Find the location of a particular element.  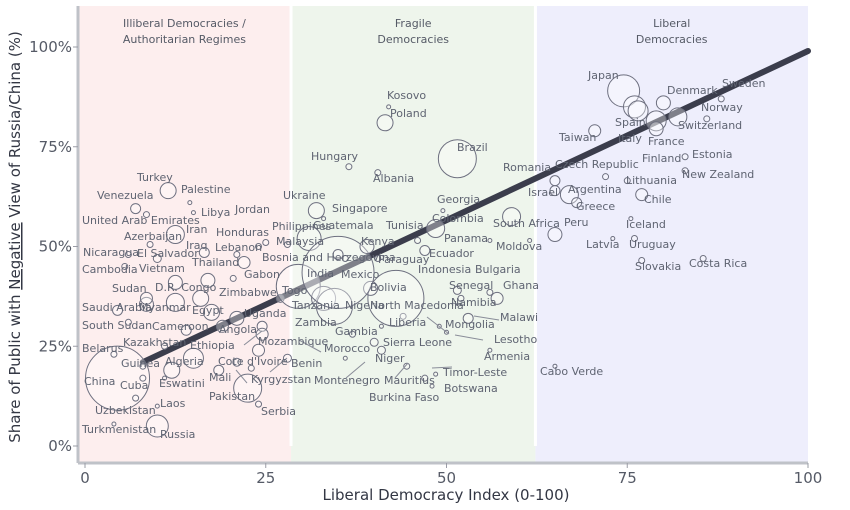

label-ukraine: Ukraine is located at coordinates (304, 195).